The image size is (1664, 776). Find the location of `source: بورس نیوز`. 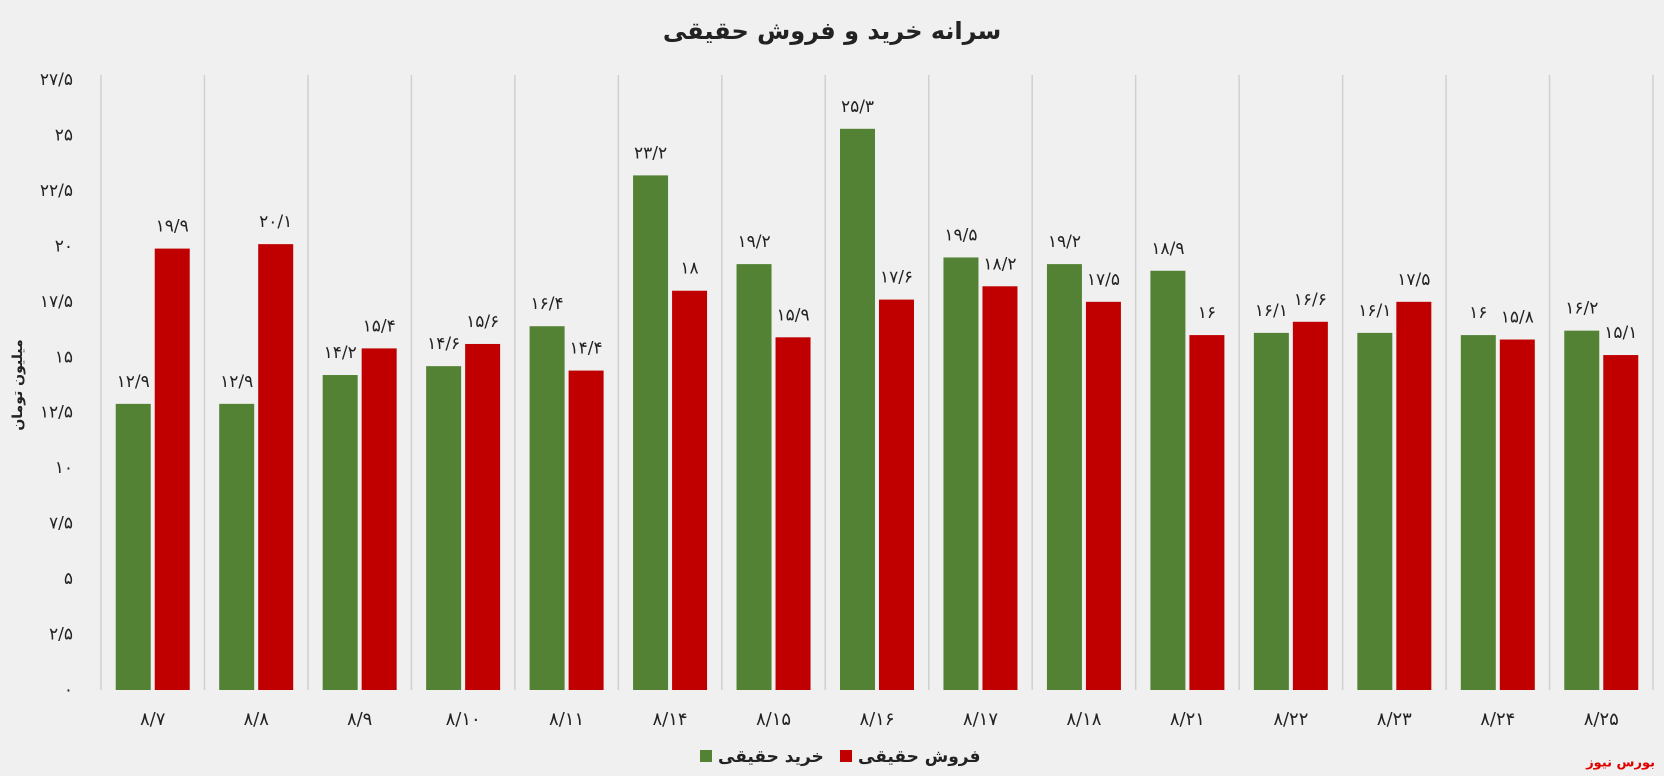

source: بورس نیوز is located at coordinates (1620, 763).